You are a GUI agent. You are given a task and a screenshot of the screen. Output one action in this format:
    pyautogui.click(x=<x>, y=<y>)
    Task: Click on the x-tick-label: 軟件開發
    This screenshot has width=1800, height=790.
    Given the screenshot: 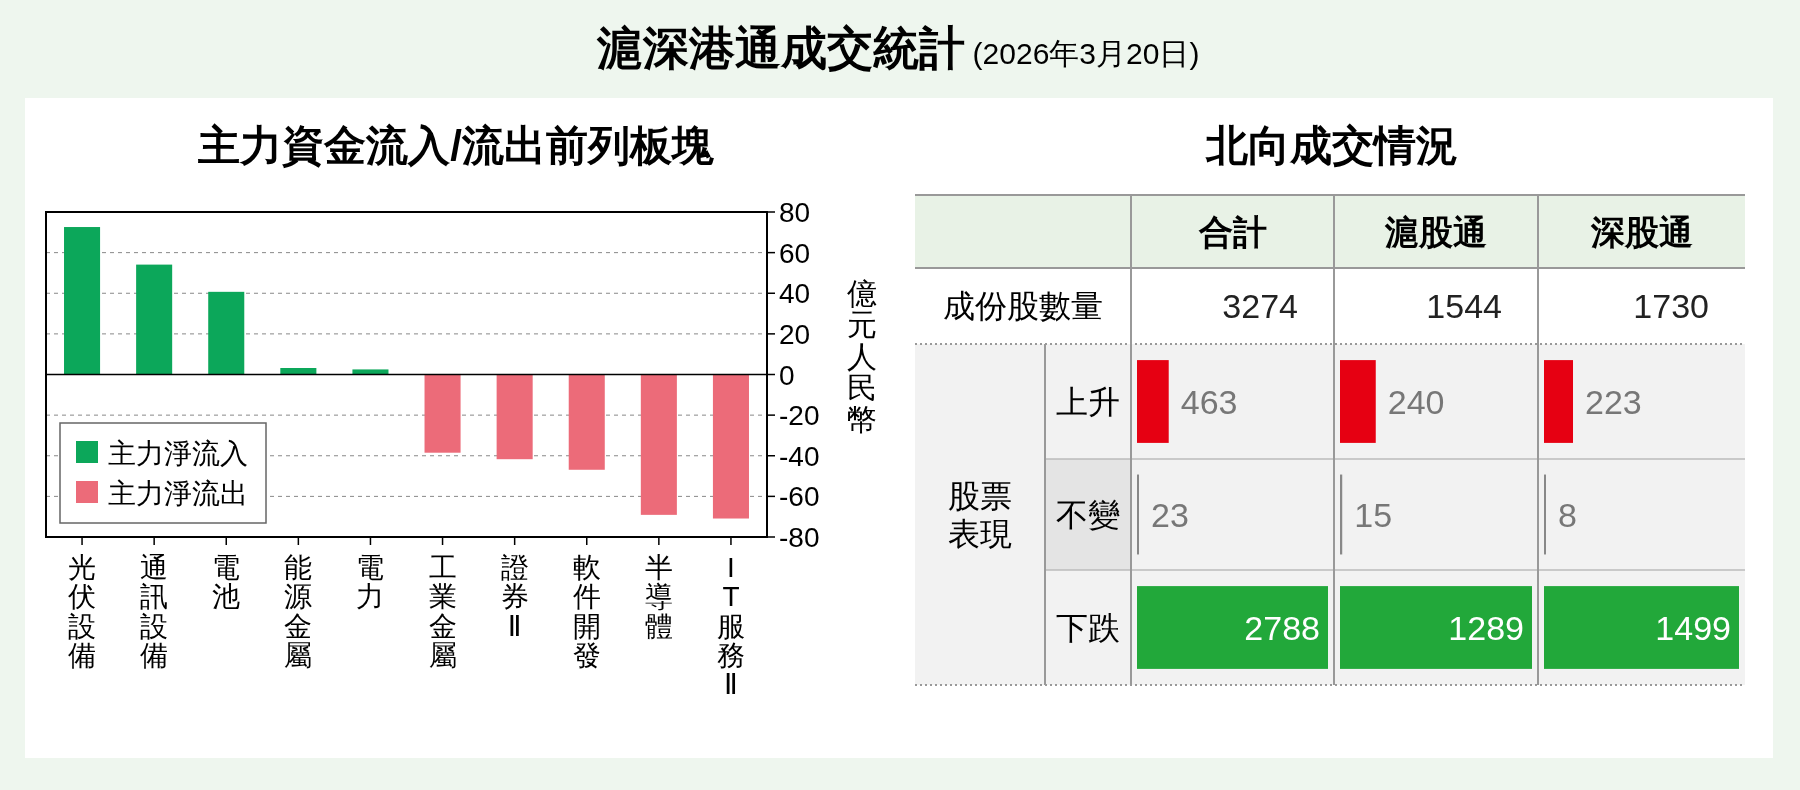 What is the action you would take?
    pyautogui.click(x=586, y=611)
    